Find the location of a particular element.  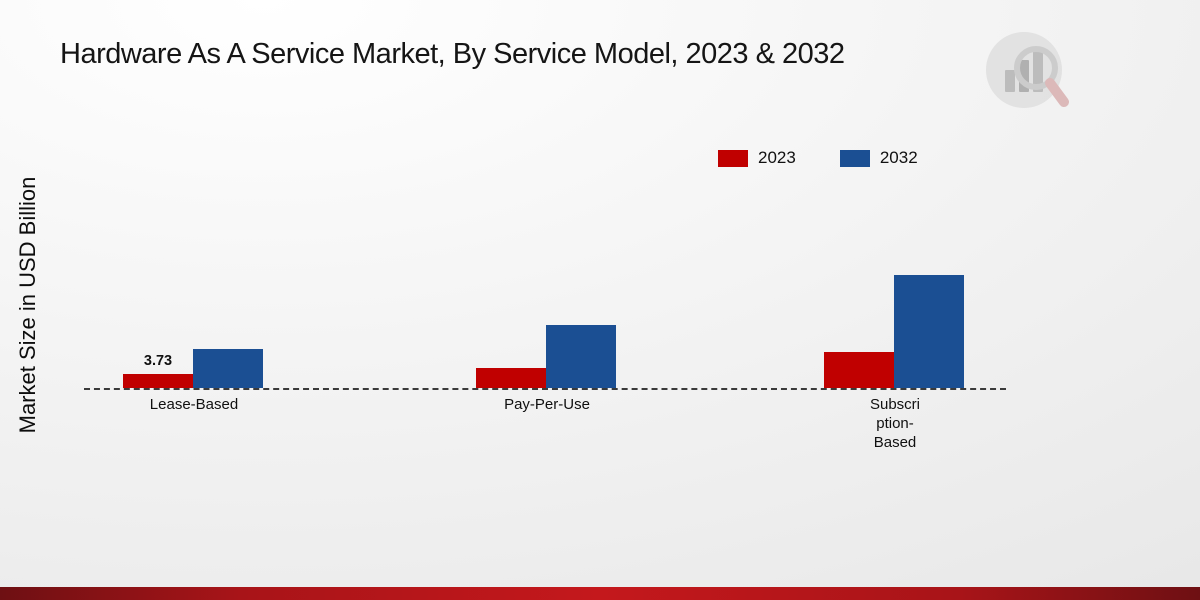

bar-2023-lease-based: 3.73 is located at coordinates (158, 370).